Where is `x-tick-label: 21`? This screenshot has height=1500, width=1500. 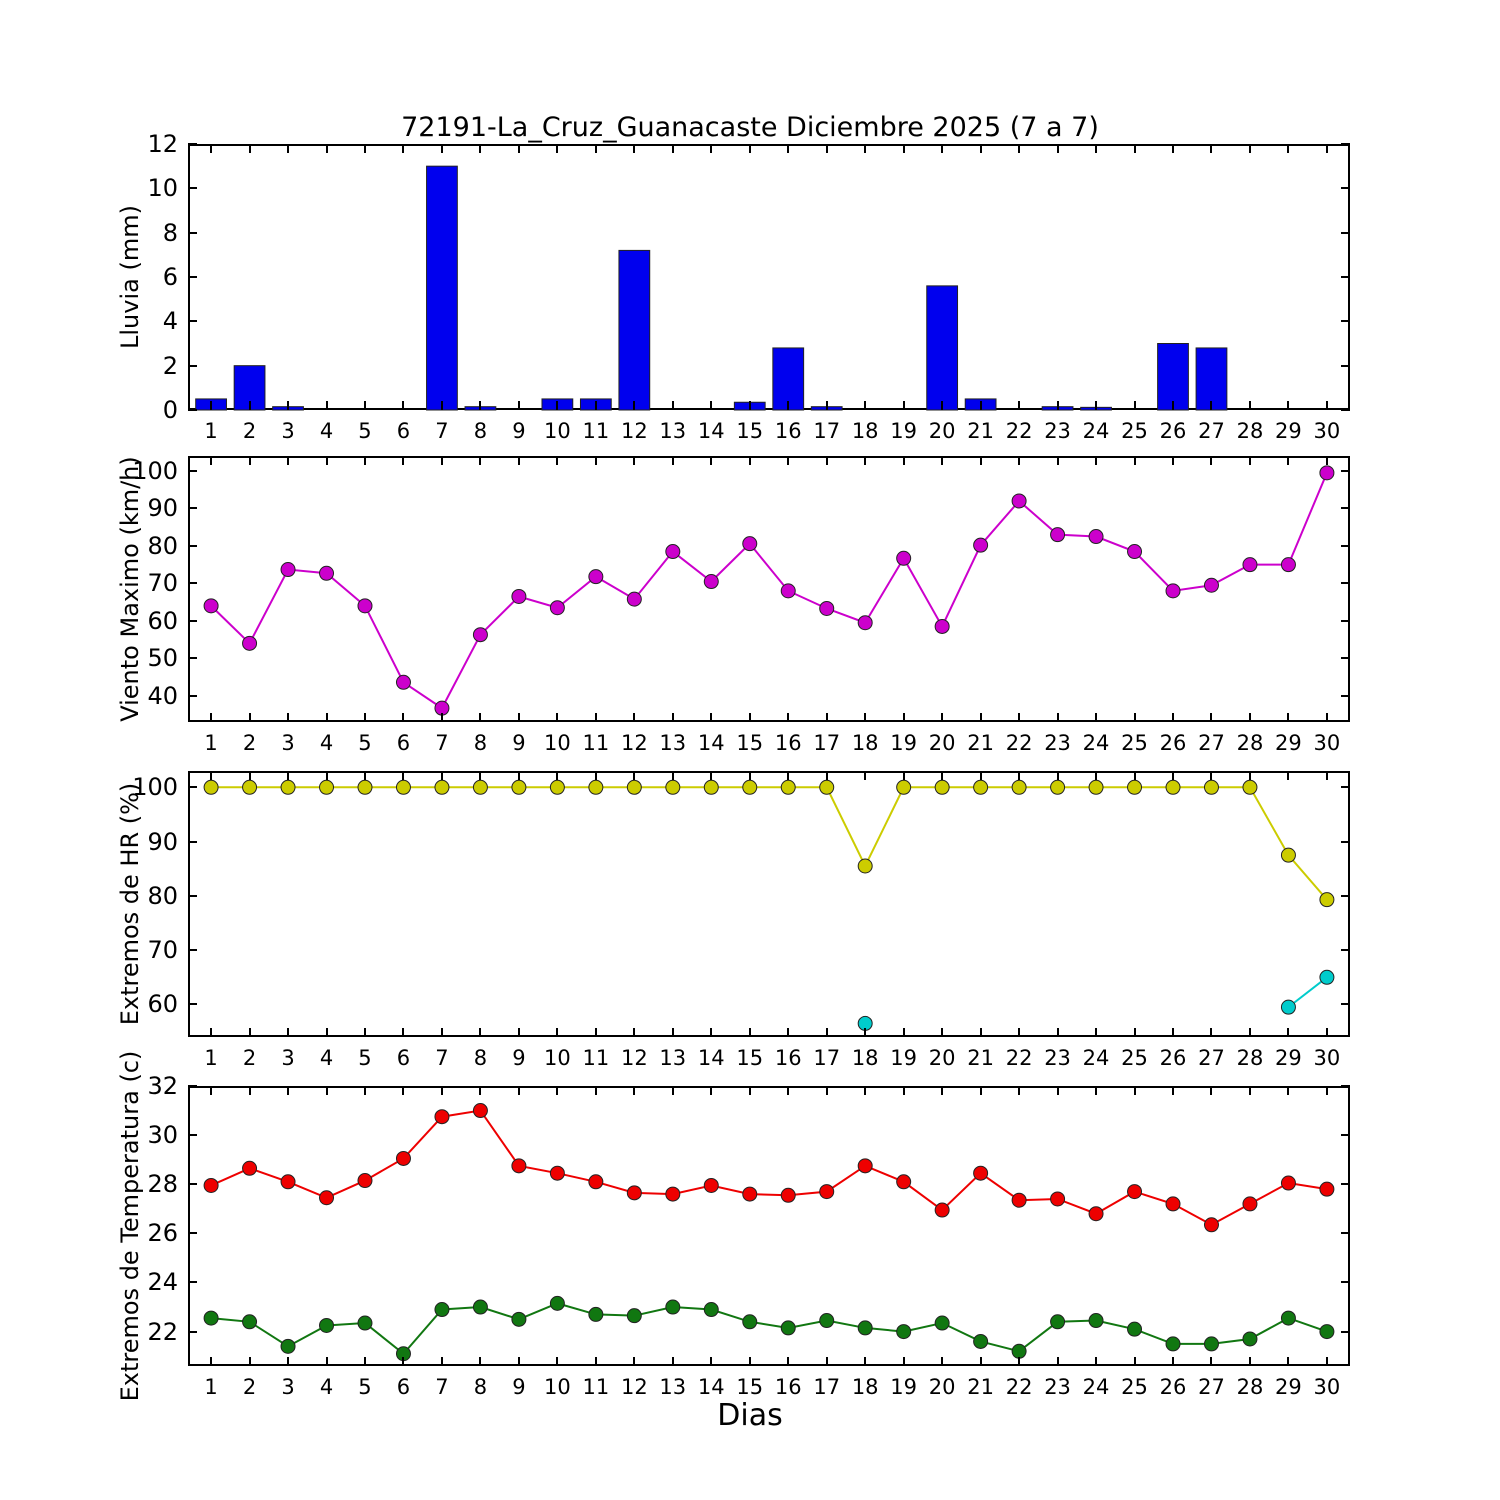 x-tick-label: 21 is located at coordinates (980, 431).